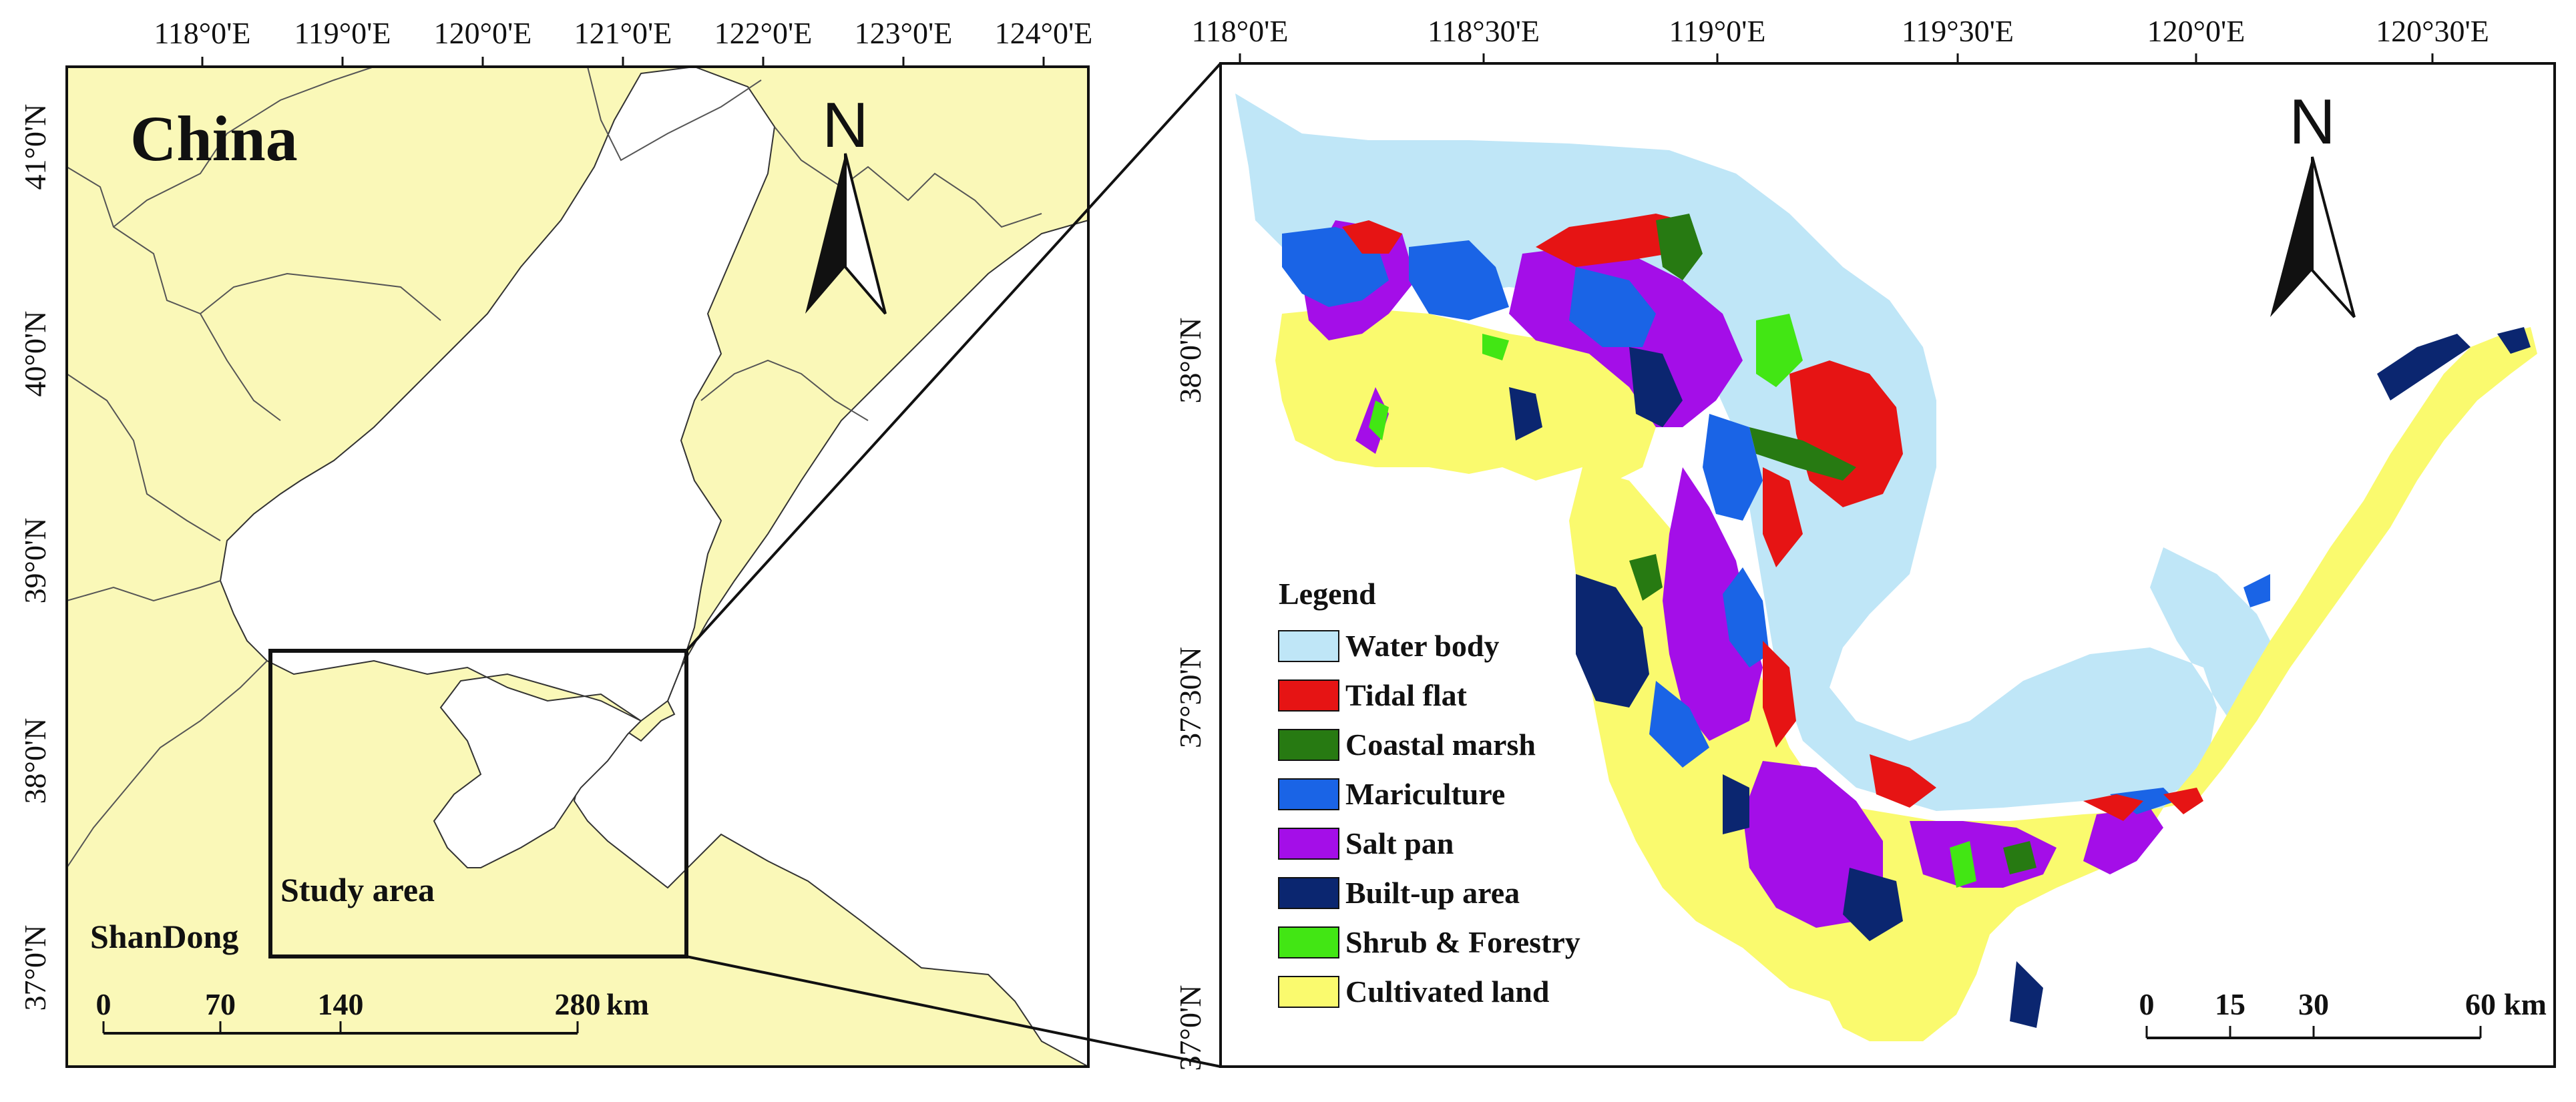  What do you see at coordinates (1484, 31) in the screenshot?
I see `lon-tick-label: 118°30'E` at bounding box center [1484, 31].